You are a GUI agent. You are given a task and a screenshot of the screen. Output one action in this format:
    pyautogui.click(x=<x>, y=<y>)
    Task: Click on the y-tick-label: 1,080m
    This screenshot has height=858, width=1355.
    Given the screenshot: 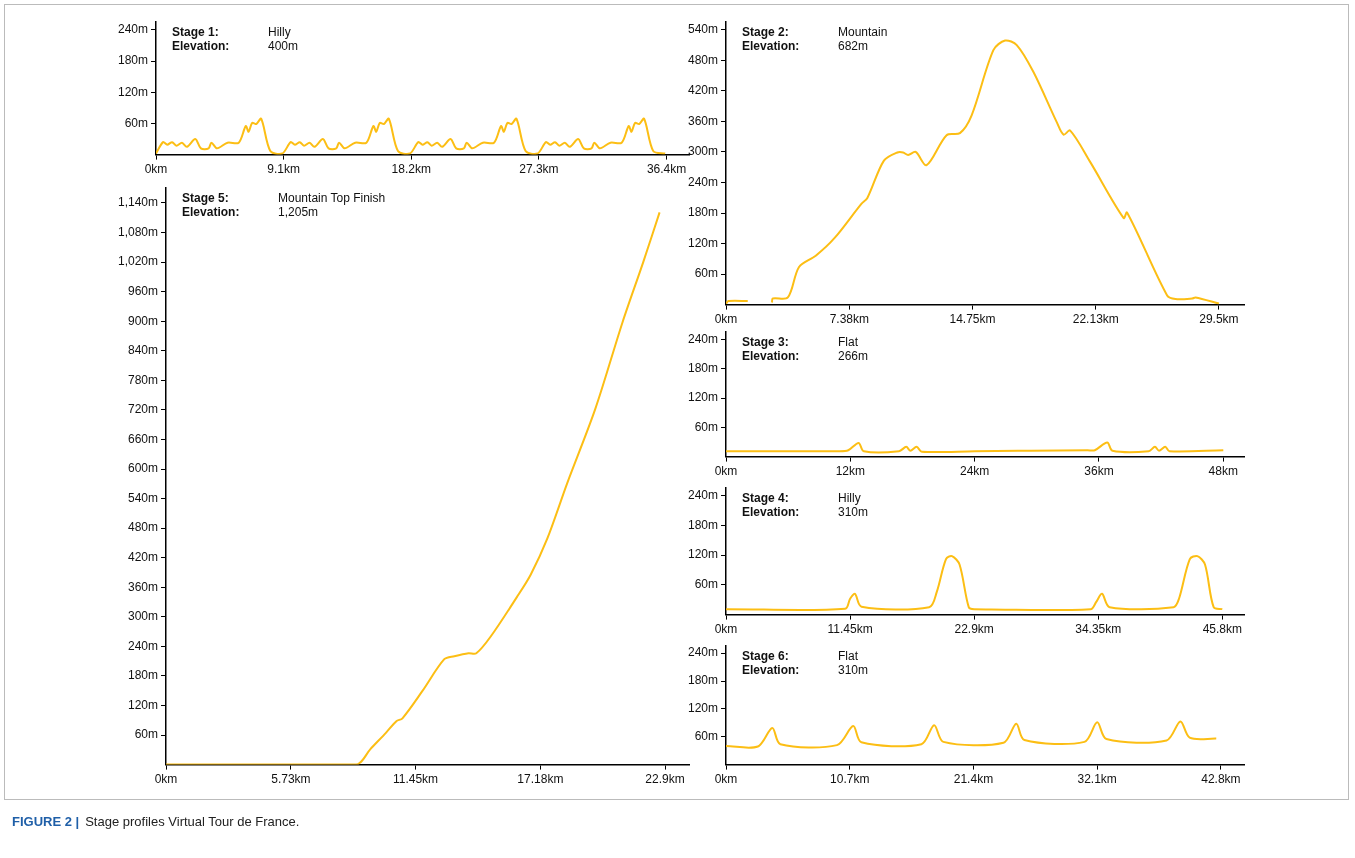 What is the action you would take?
    pyautogui.click(x=138, y=231)
    